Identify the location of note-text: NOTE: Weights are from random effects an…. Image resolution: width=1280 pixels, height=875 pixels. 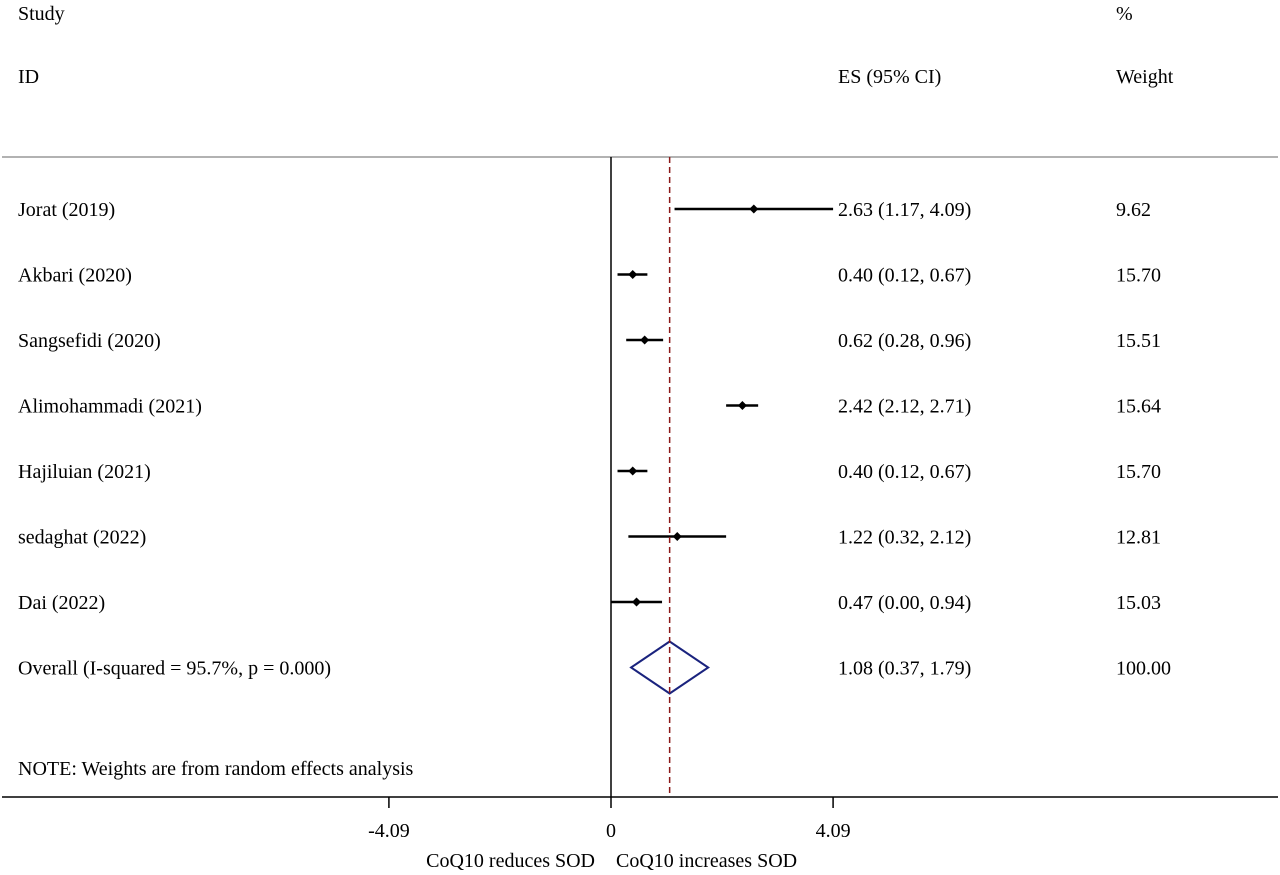
(216, 769).